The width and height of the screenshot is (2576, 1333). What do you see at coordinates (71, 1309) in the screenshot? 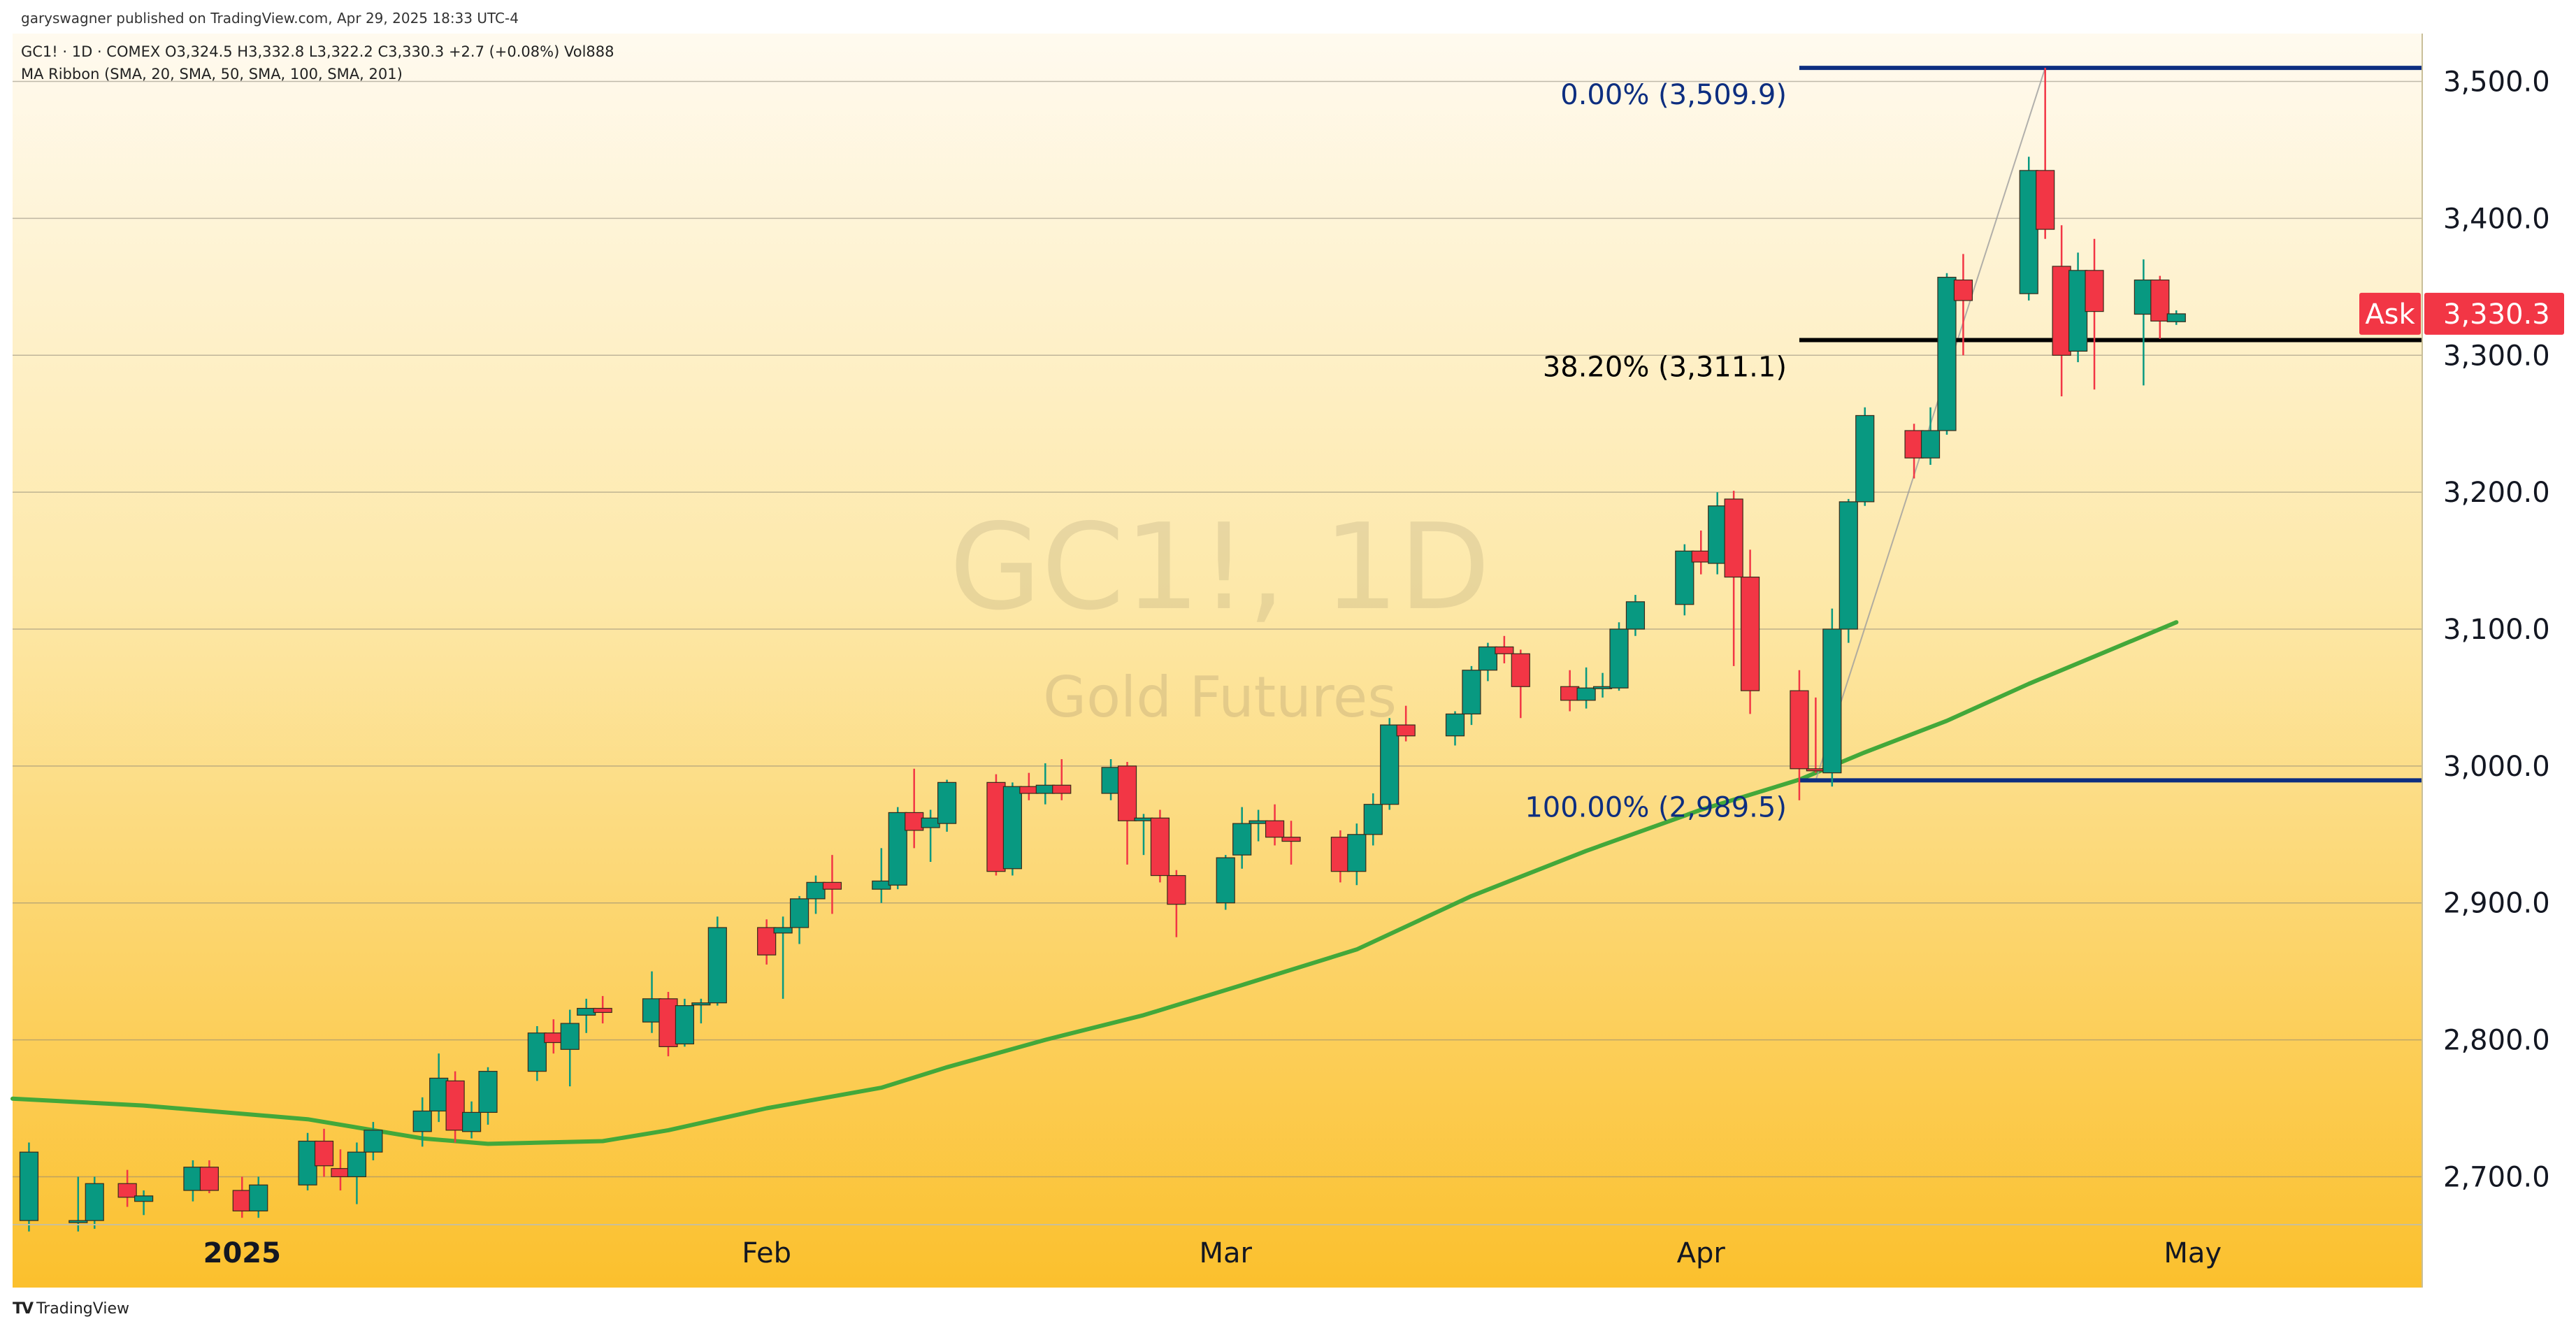
I see `tradingview-footer: 𝗧𝗩 TradingView` at bounding box center [71, 1309].